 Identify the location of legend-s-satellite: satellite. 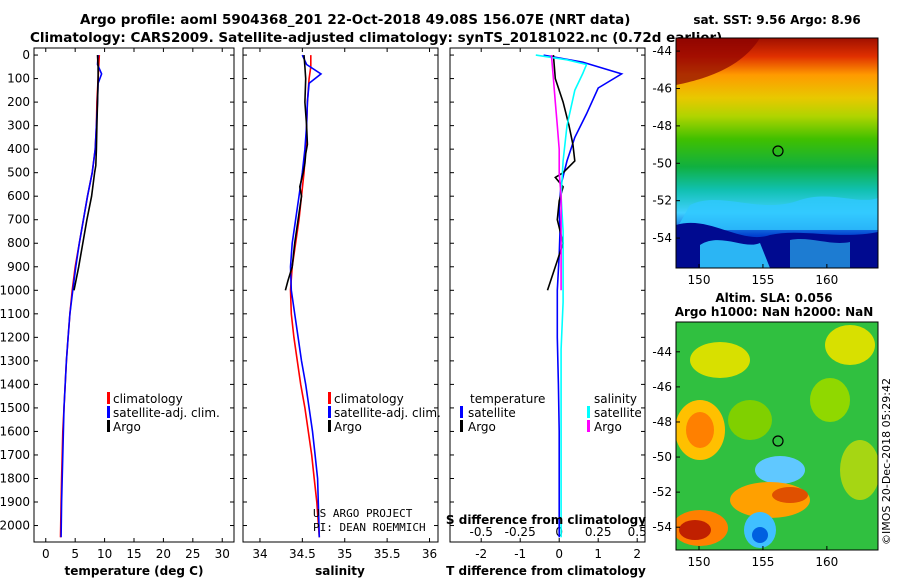
(618, 413).